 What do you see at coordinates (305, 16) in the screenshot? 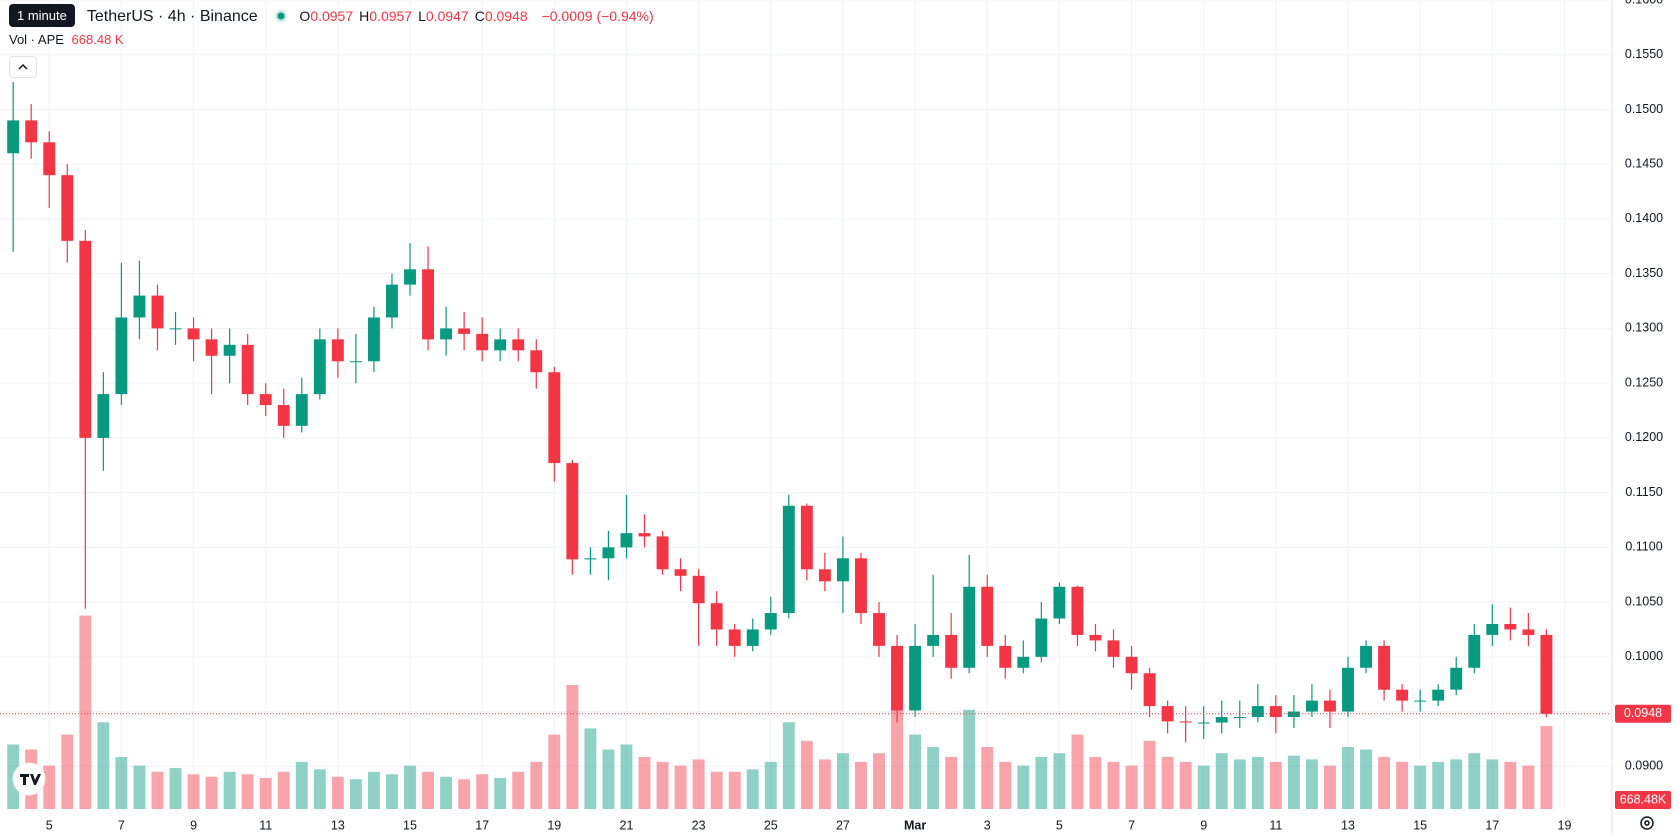
I see `ohlc-key: O` at bounding box center [305, 16].